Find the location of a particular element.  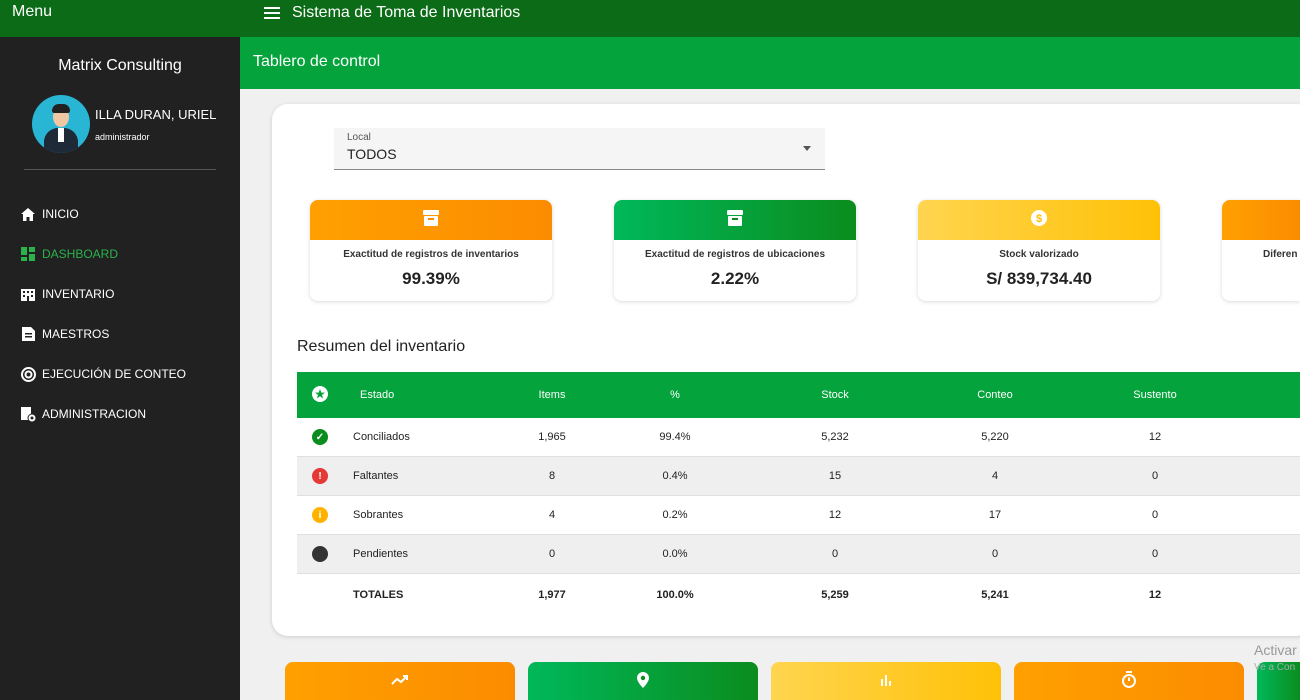

app-title: Sistema de Toma de Inventarios is located at coordinates (406, 12).